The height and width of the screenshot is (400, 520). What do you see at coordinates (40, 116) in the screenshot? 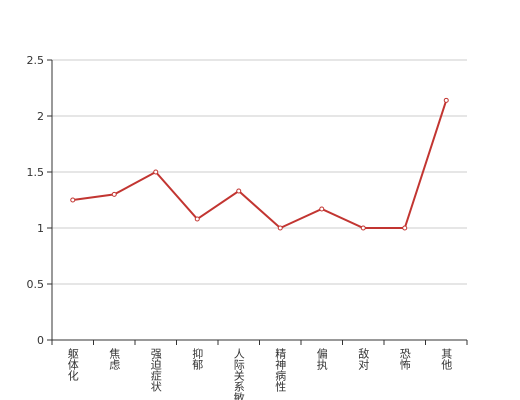
I see `y-tick-label: 2` at bounding box center [40, 116].